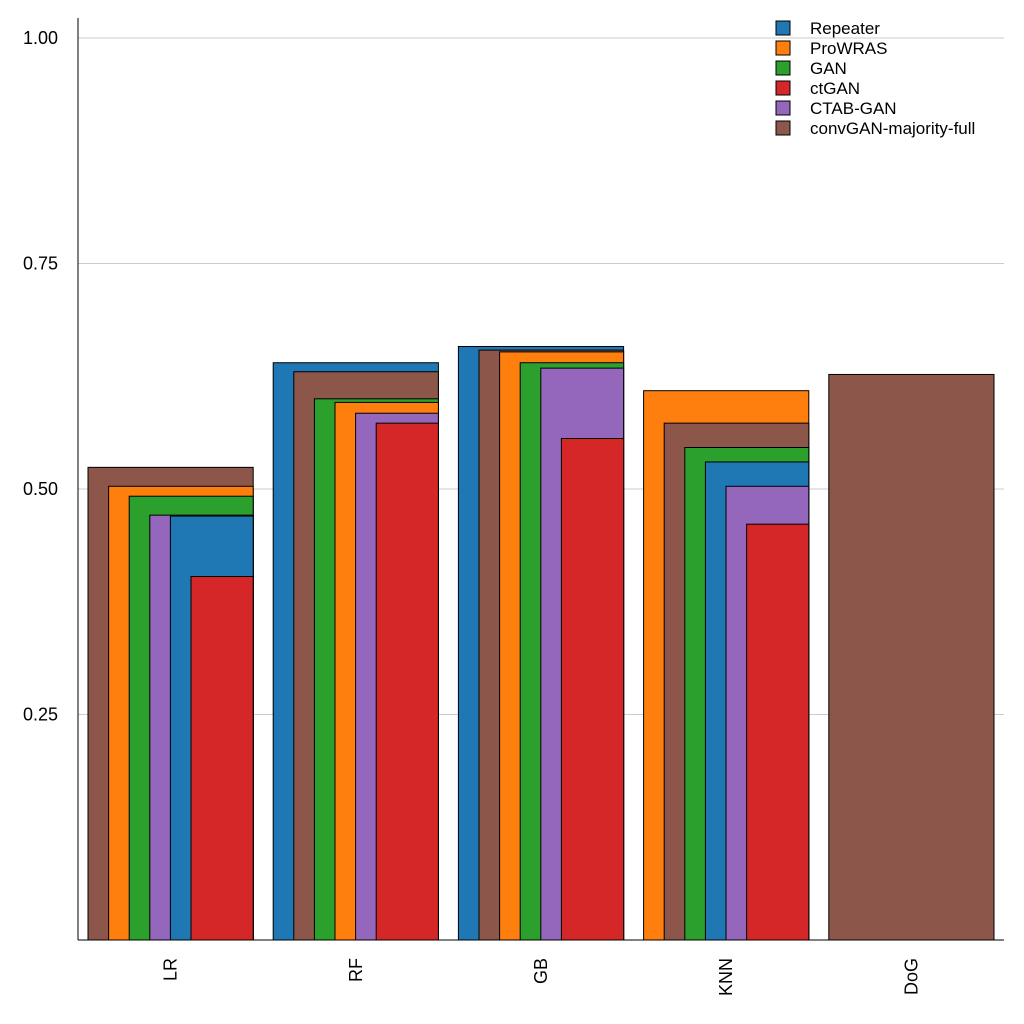  I want to click on bar-lr-ctgan, so click(222, 758).